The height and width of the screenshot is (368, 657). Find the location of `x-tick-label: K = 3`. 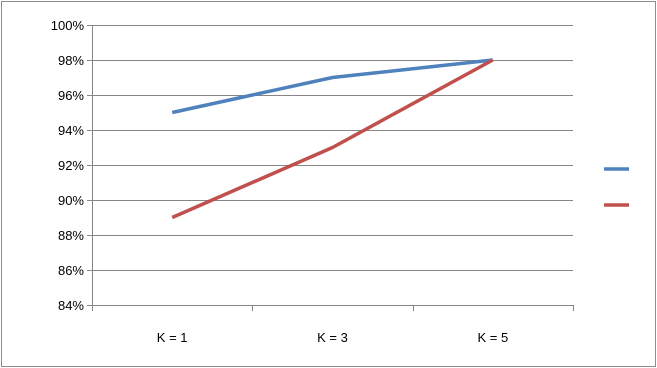

x-tick-label: K = 3 is located at coordinates (332, 337).